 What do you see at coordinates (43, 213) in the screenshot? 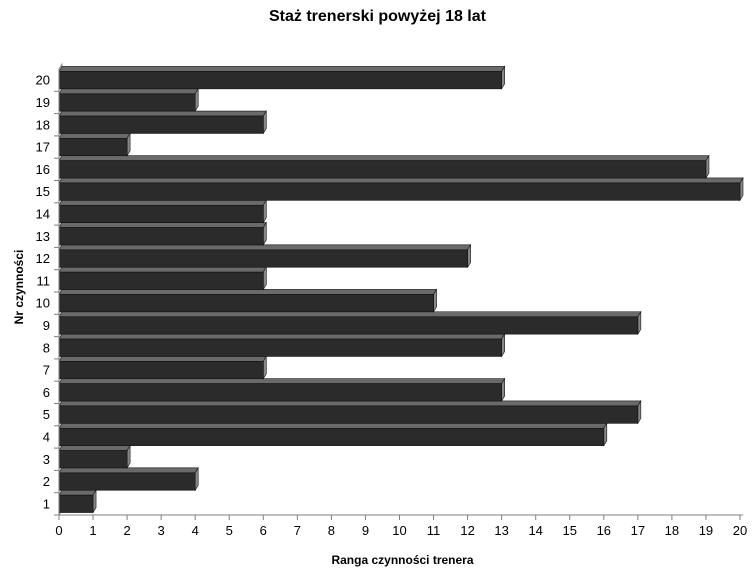
I see `y-tick-label: 14` at bounding box center [43, 213].